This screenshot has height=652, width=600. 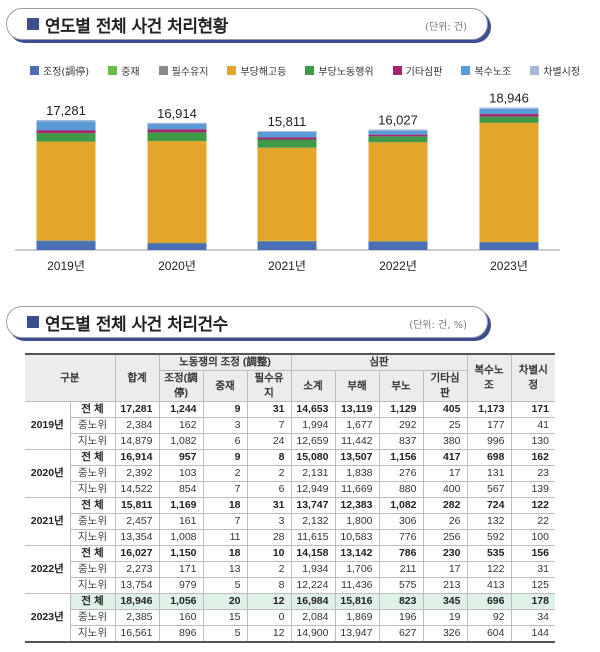 What do you see at coordinates (137, 489) in the screenshot?
I see `value-cell: 14,522` at bounding box center [137, 489].